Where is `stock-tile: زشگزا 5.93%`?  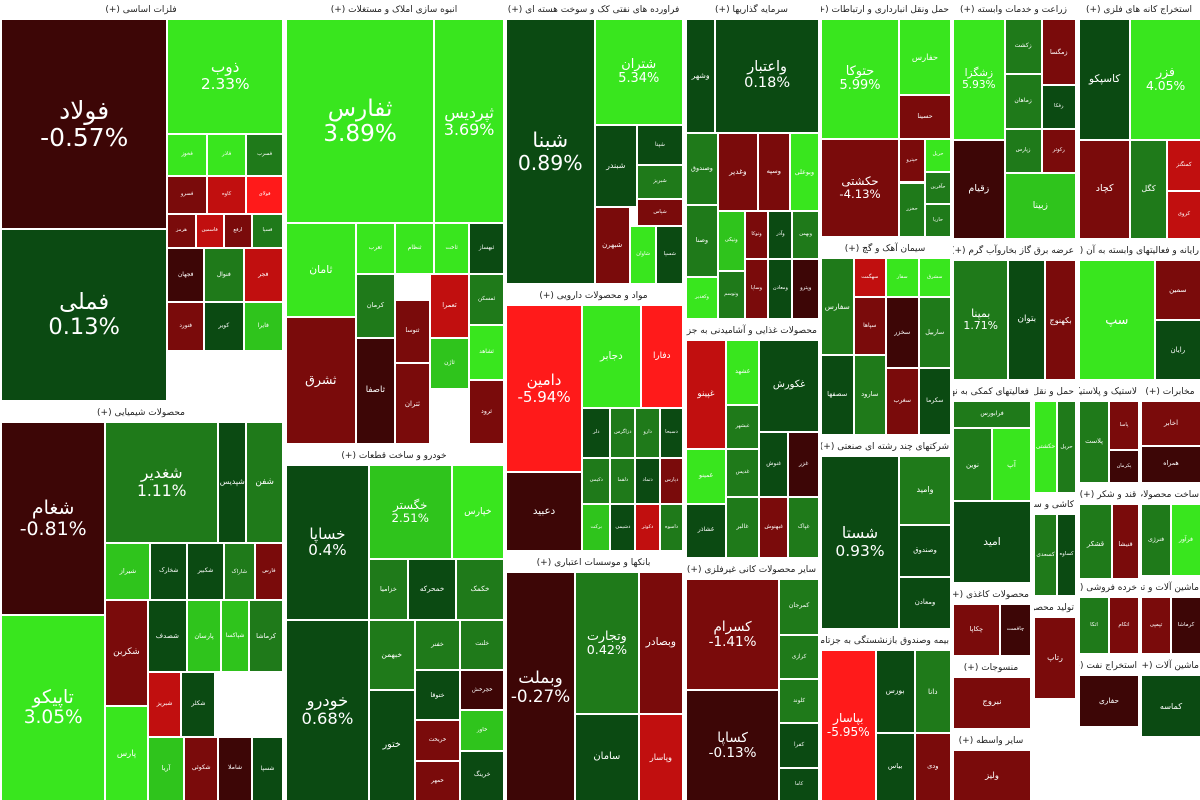
stock-tile: زشگزا 5.93% is located at coordinates (979, 79).